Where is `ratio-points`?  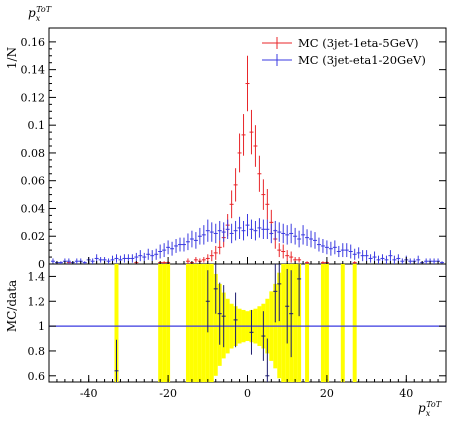 ratio-points is located at coordinates (208, 323).